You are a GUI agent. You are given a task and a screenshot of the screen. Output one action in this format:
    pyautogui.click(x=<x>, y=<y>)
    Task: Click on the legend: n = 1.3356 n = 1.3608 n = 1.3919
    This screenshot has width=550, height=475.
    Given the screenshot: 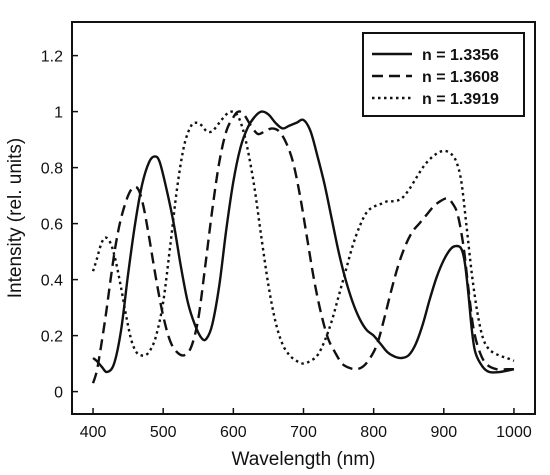 What is the action you would take?
    pyautogui.click(x=443, y=74)
    